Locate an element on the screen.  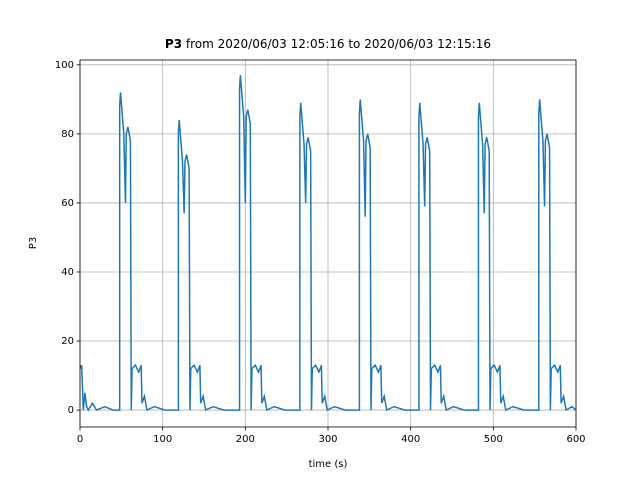
x-tick-label: 100 is located at coordinates (162, 439).